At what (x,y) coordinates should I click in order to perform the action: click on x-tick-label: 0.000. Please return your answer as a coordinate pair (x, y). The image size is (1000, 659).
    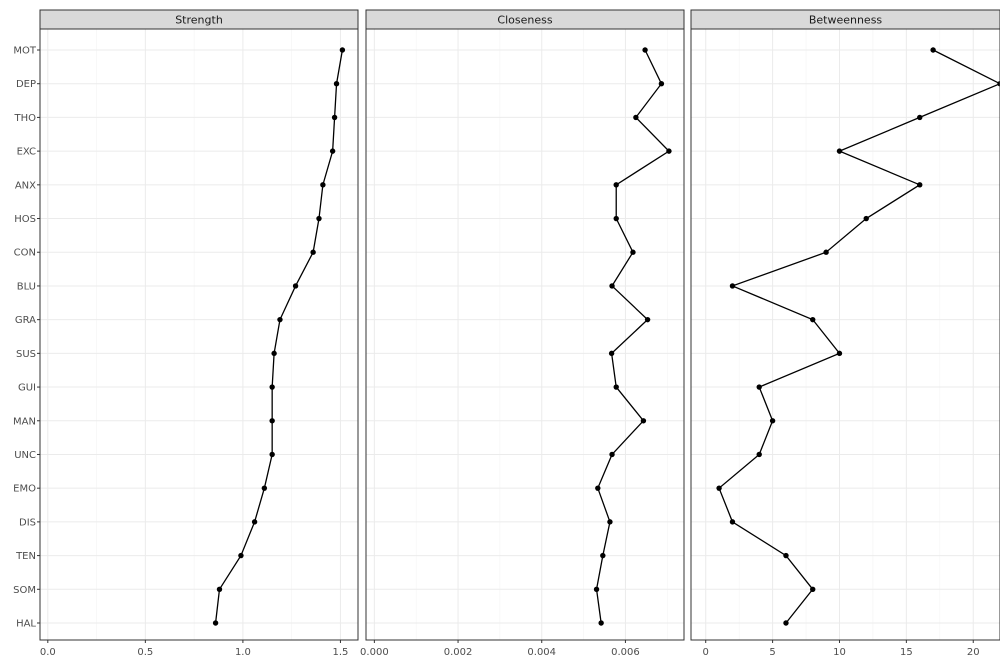
    Looking at the image, I should click on (374, 652).